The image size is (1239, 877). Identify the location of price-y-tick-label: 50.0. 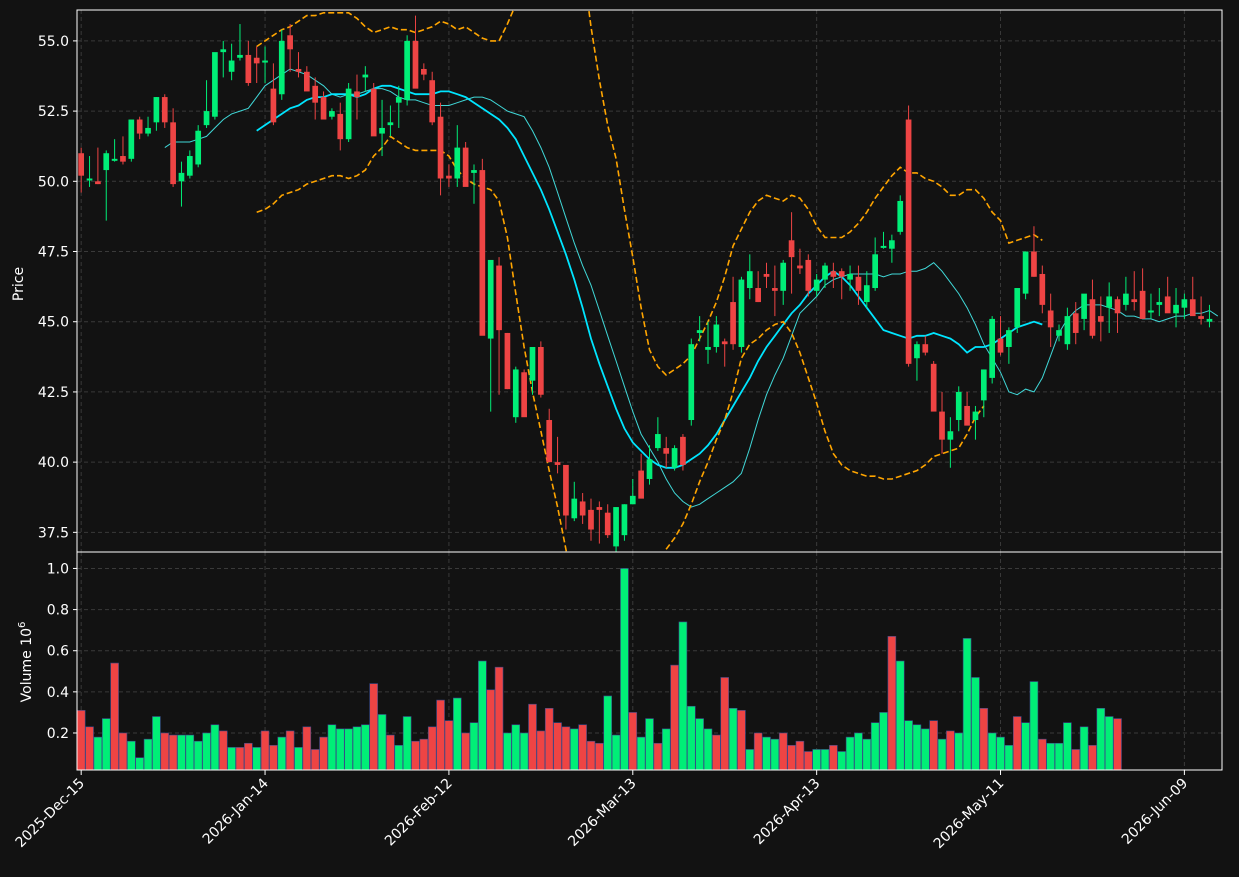
(53, 182).